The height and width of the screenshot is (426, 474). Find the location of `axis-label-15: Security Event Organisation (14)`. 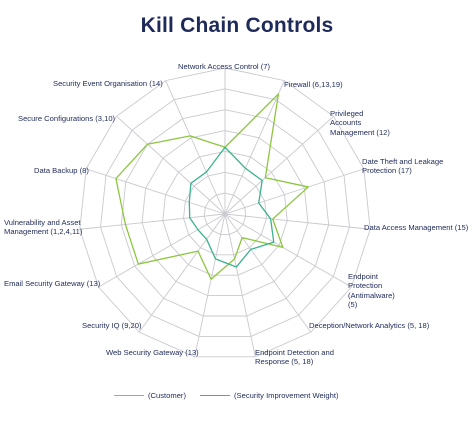

axis-label-15: Security Event Organisation (14) is located at coordinates (108, 83).